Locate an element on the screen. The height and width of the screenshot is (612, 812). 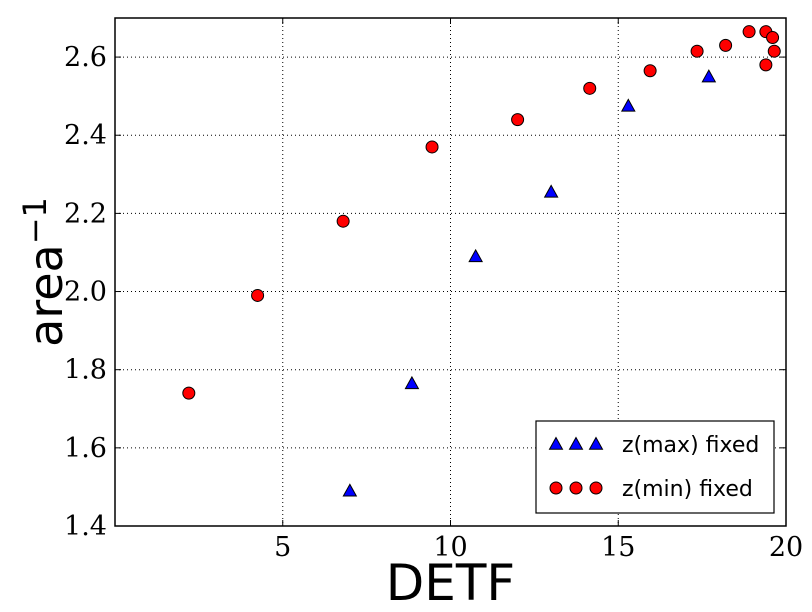
legend-box is located at coordinates (655, 467).